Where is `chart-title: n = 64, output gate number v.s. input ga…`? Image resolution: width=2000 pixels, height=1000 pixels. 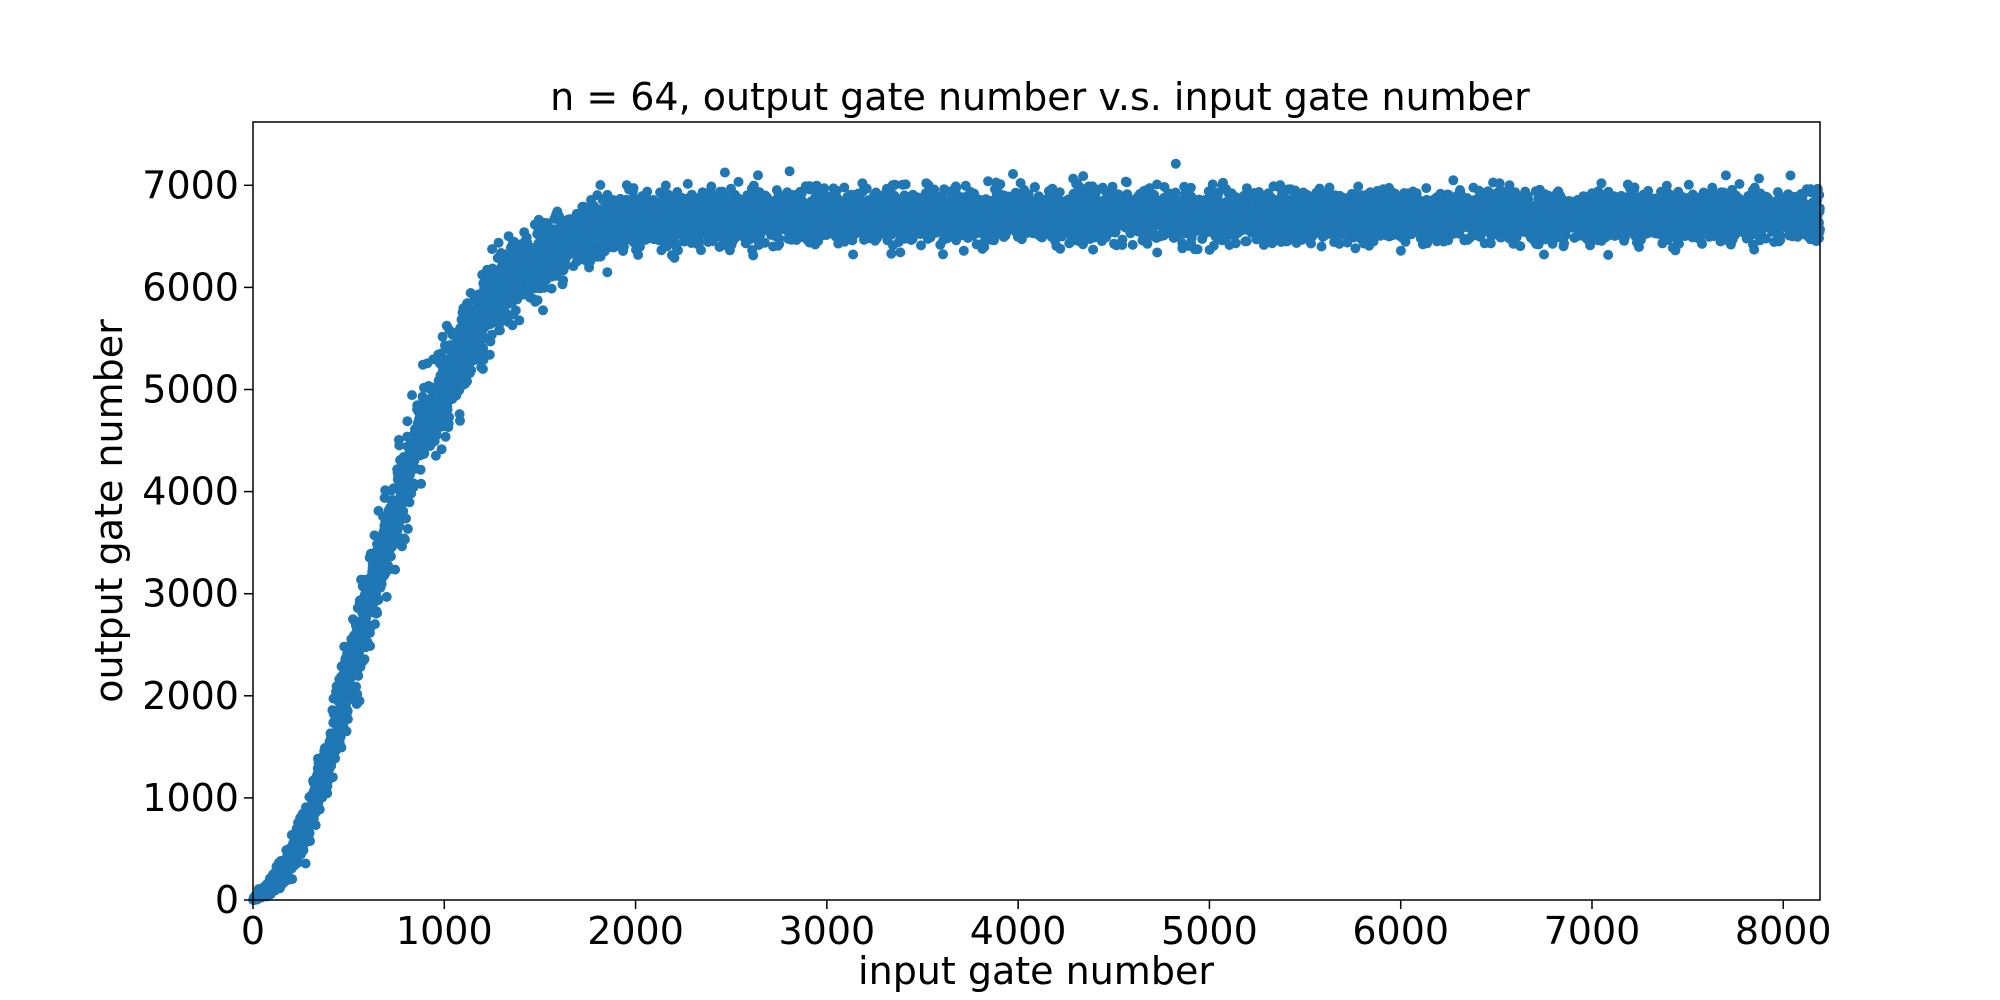 chart-title: n = 64, output gate number v.s. input ga… is located at coordinates (1040, 97).